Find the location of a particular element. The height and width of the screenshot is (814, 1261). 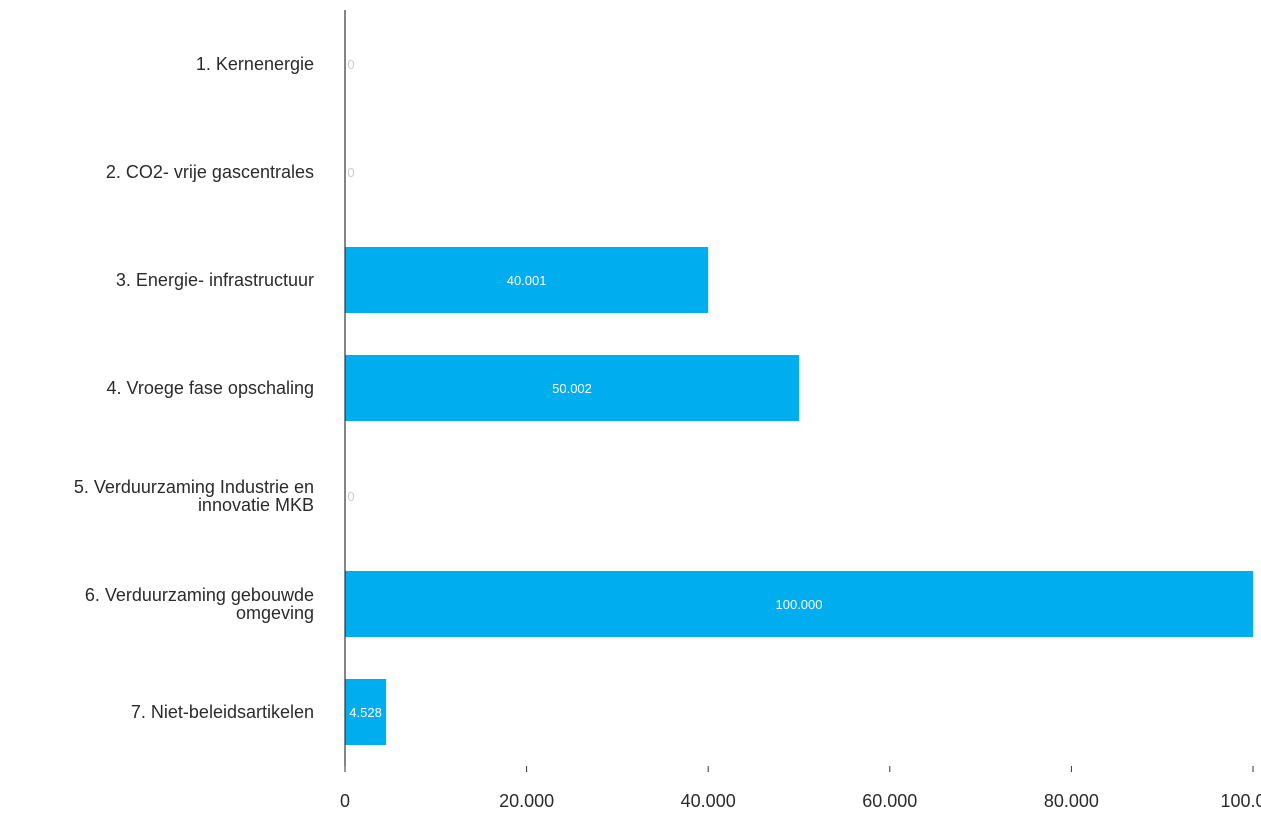

data-label: 40.001 is located at coordinates (527, 280).